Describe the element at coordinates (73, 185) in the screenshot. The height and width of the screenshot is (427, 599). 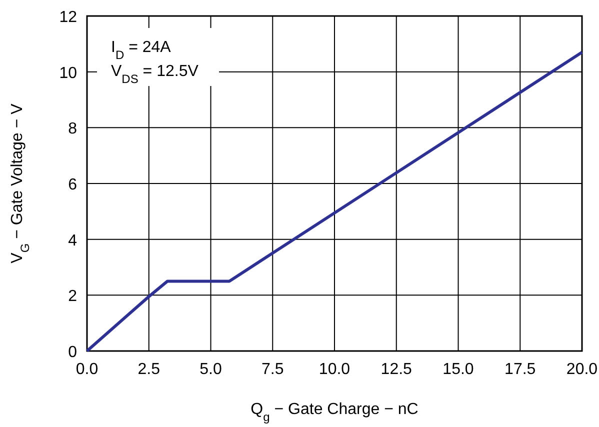
I see `y-tick-label: 6` at that location.